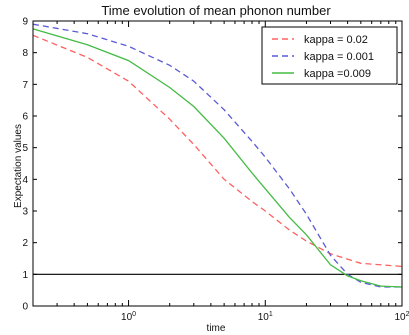 The height and width of the screenshot is (335, 409). Describe the element at coordinates (401, 317) in the screenshot. I see `x-tick-label: 10²` at that location.